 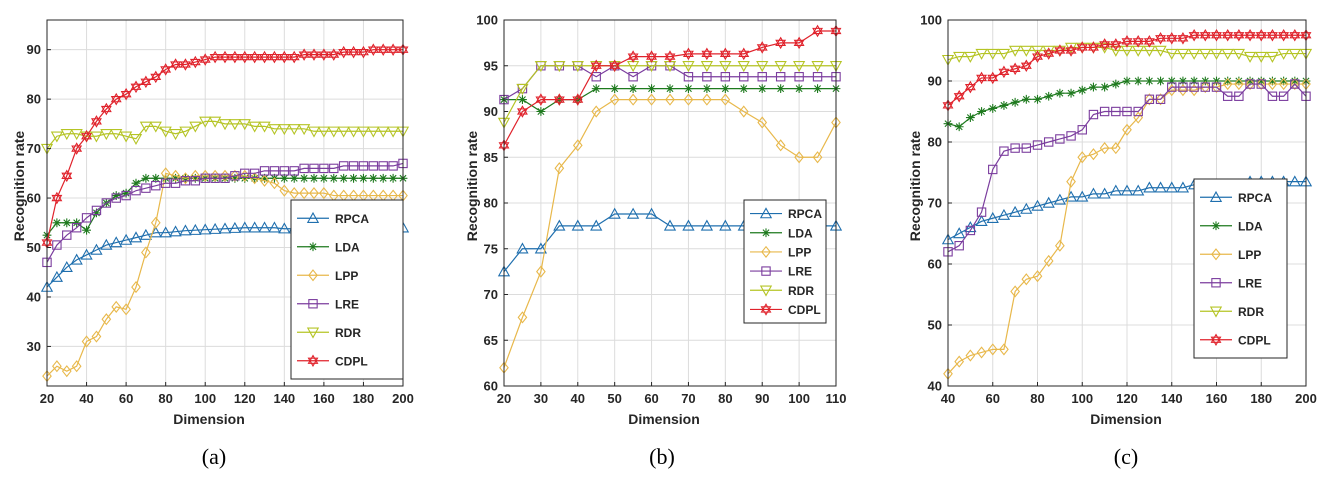 I want to click on legend-item-lre: LRE, so click(x=1231, y=283).